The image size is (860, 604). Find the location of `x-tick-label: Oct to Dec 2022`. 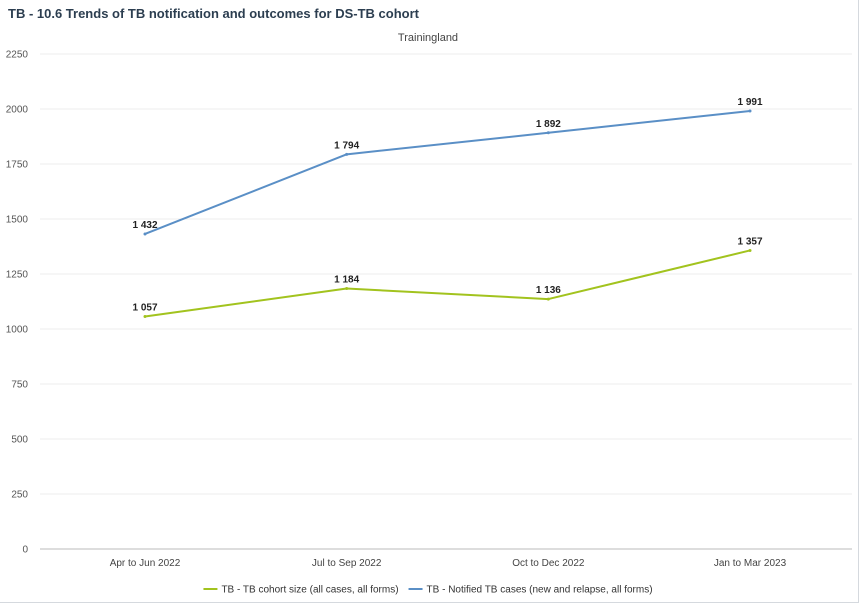

x-tick-label: Oct to Dec 2022 is located at coordinates (548, 563).